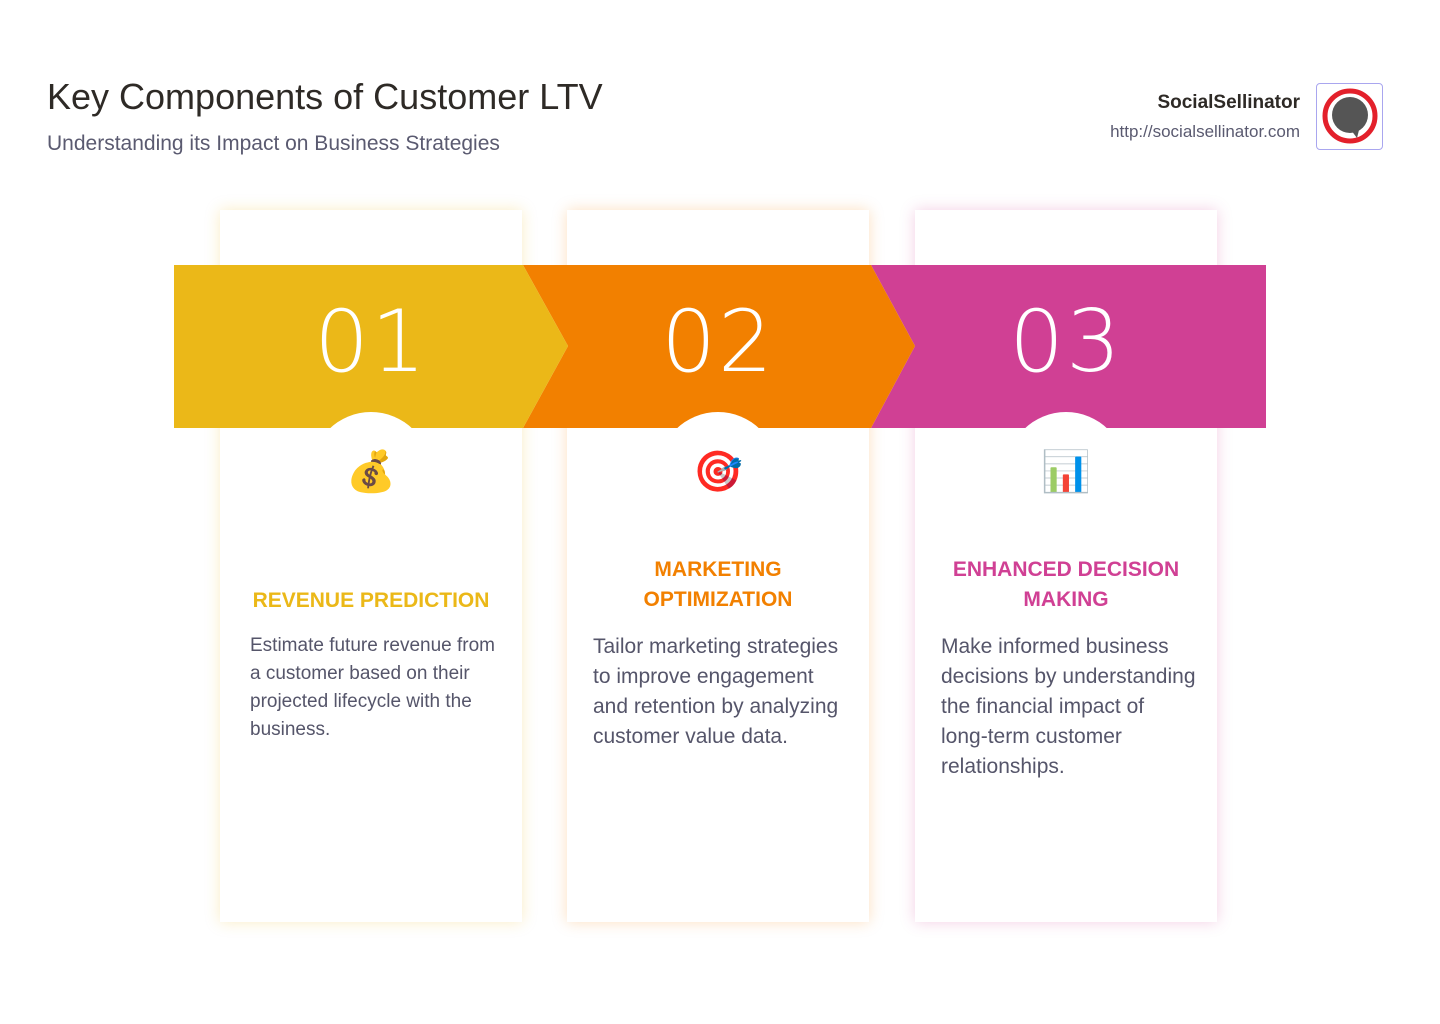 The image size is (1440, 1024). I want to click on page-title: Key Components of Customer LTV, so click(325, 96).